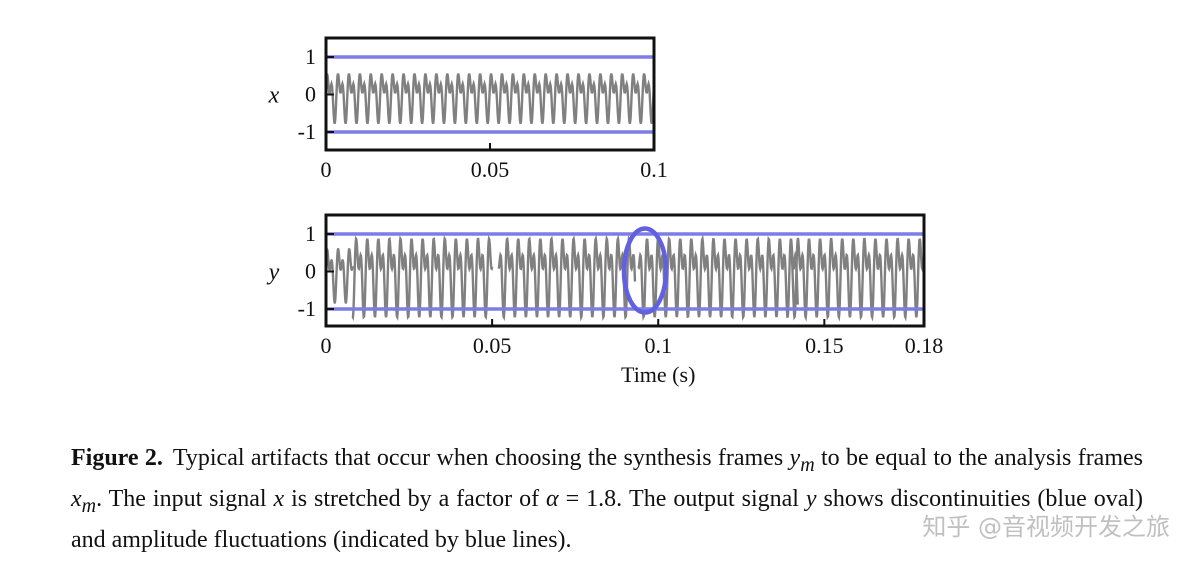  What do you see at coordinates (89, 505) in the screenshot?
I see `symbol-xm-sub: m` at bounding box center [89, 505].